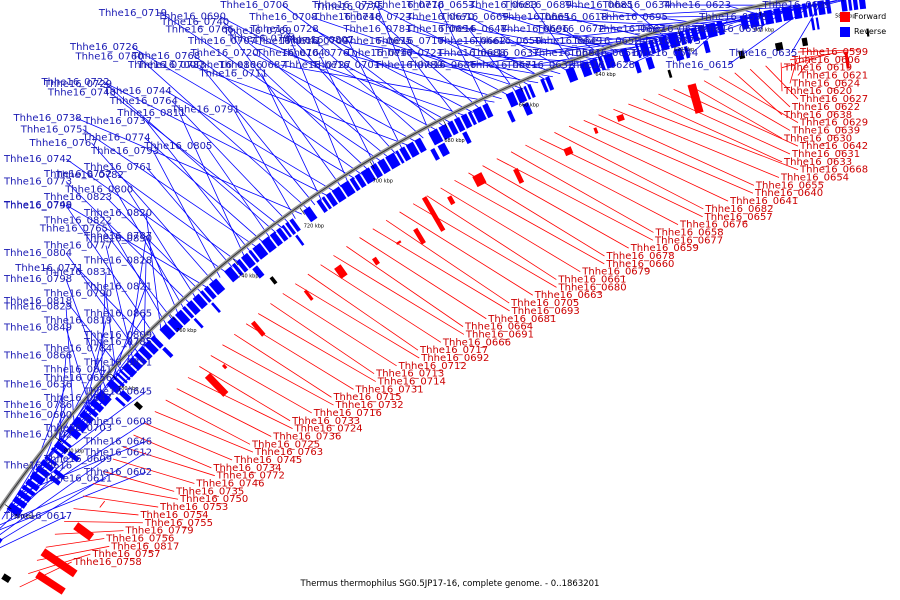  I want to click on reverse-gene-label: Thhe16_0721, so click(408, 53).